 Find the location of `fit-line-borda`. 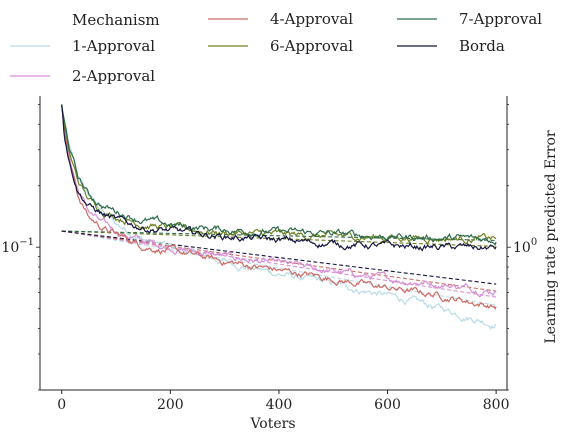

fit-line-borda is located at coordinates (279, 257).